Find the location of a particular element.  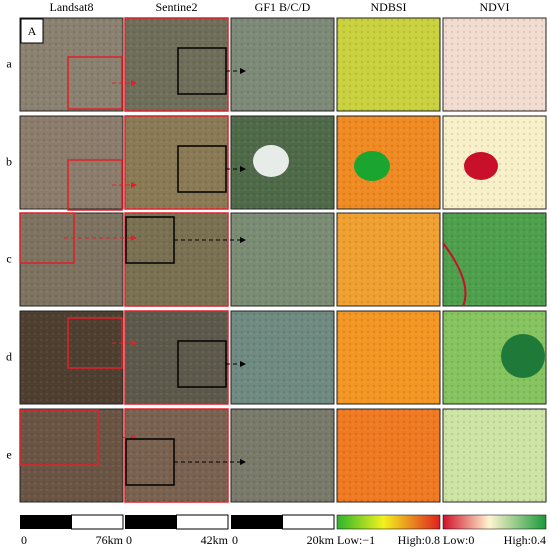

row-label: d is located at coordinates (9, 356).